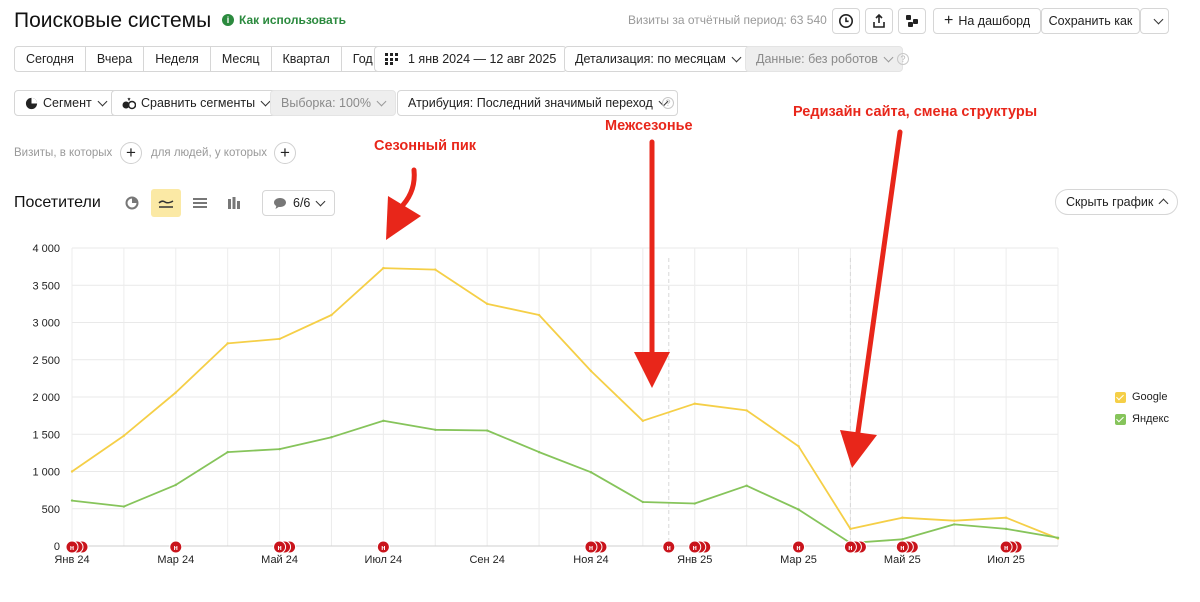 The image size is (1200, 602). Describe the element at coordinates (384, 560) in the screenshot. I see `x-tick-label: Июл 24` at that location.